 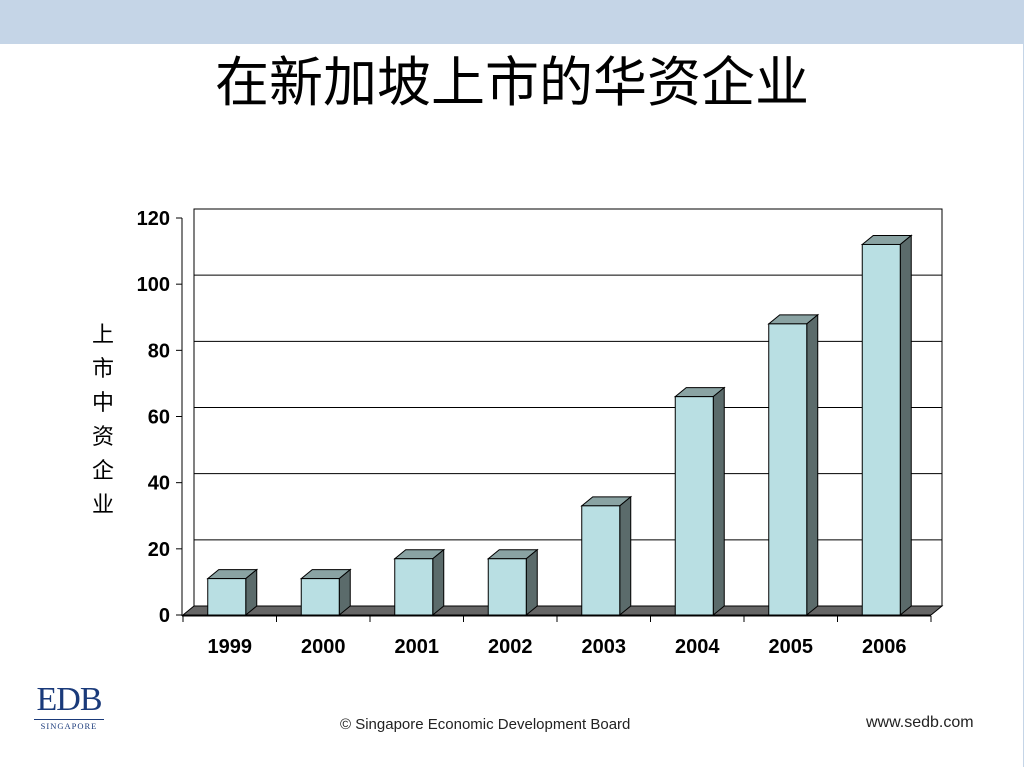 I want to click on bar-2000, so click(x=320, y=597).